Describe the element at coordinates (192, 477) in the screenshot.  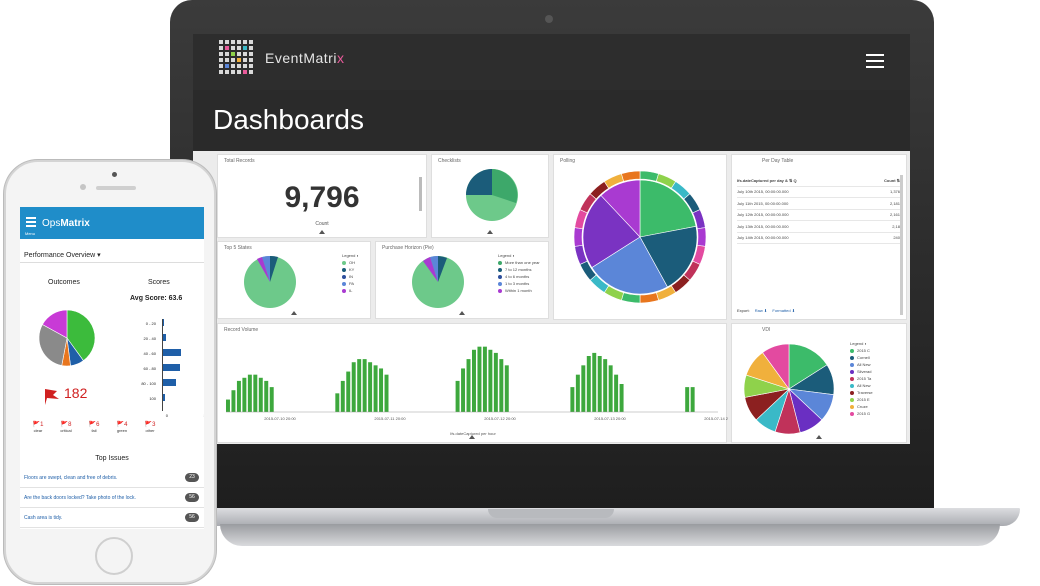
I see `issue-count-badge: 23` at that location.